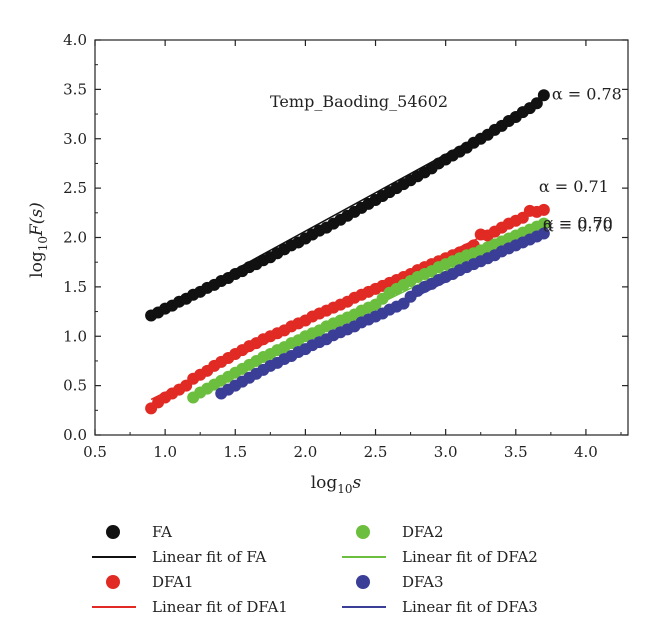  Describe the element at coordinates (587, 93) in the screenshot. I see `alpha-label-fa: α = 0.78` at that location.